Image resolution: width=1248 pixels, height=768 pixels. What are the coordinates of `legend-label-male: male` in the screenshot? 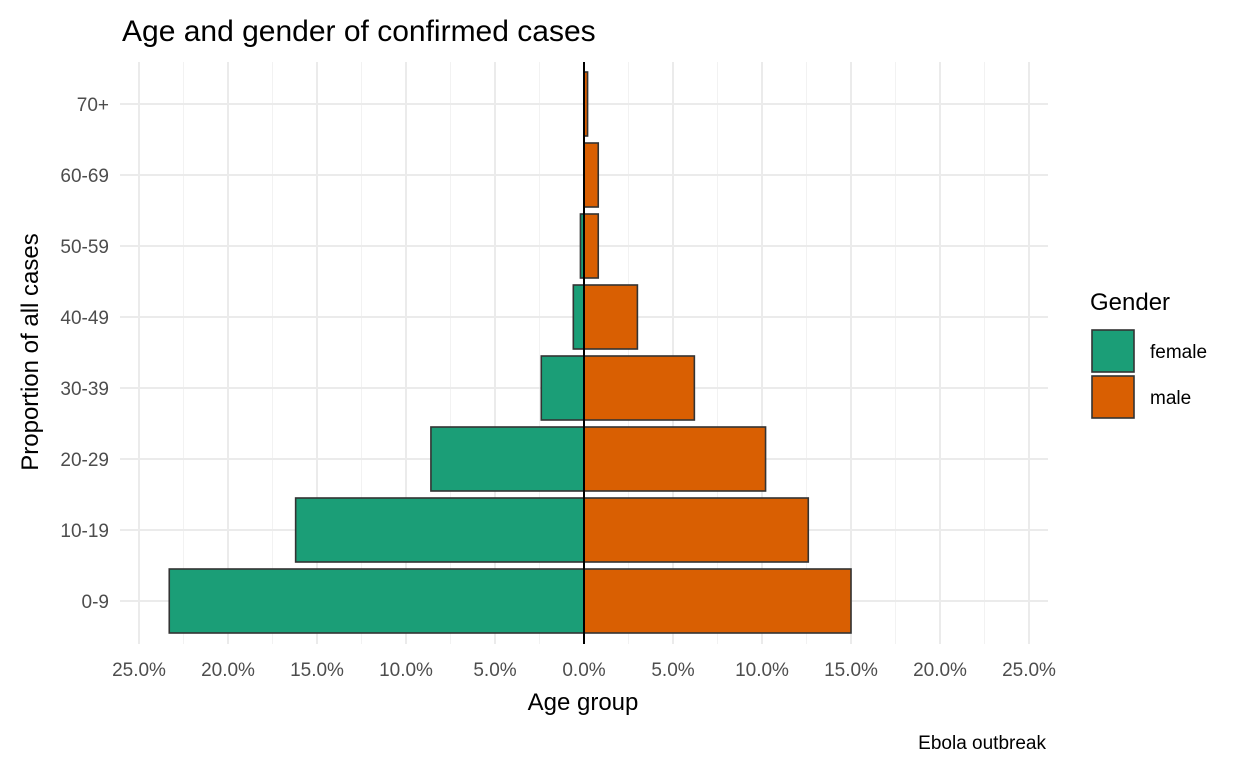 It's located at (1170, 398).